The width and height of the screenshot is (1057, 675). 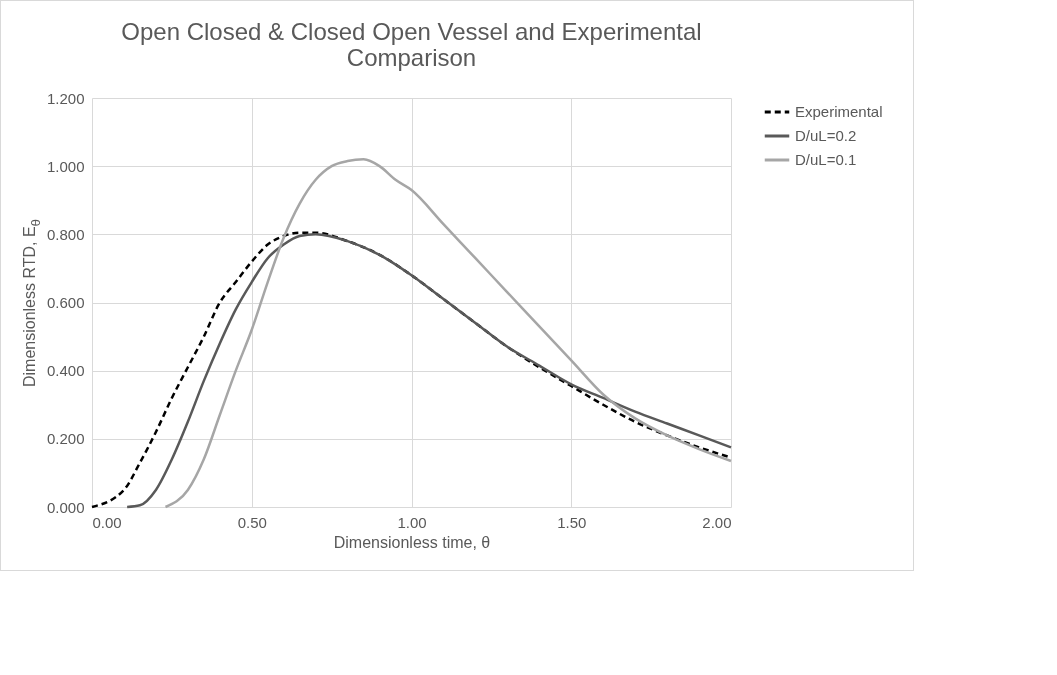 What do you see at coordinates (411, 44) in the screenshot?
I see `chart-title: Open Closed & Closed Open Vessel and Experimental Comparison` at bounding box center [411, 44].